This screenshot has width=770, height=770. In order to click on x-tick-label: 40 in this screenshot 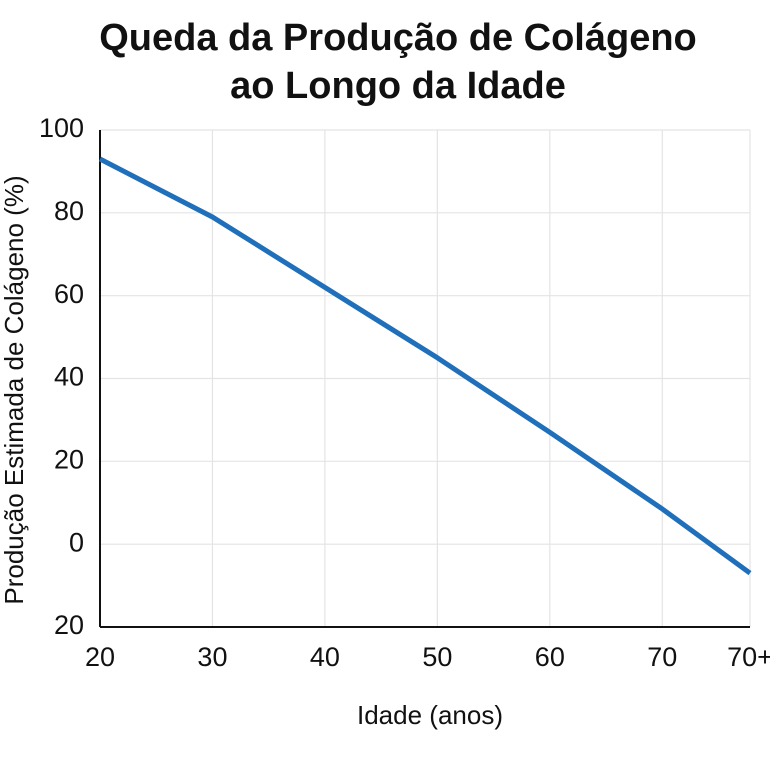, I will do `click(325, 657)`.